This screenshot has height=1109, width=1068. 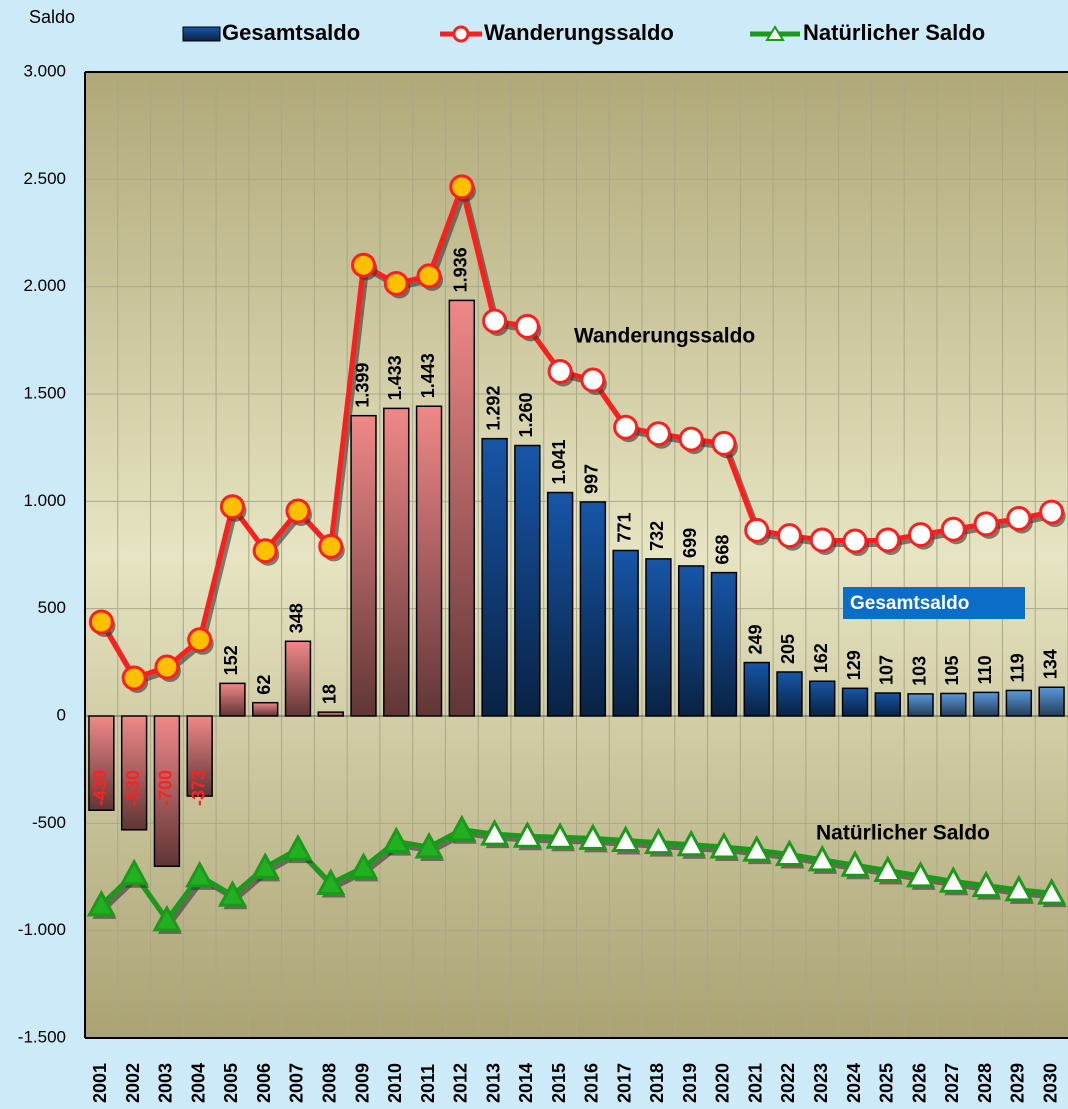 What do you see at coordinates (755, 1083) in the screenshot?
I see `x-tick-label: 2021` at bounding box center [755, 1083].